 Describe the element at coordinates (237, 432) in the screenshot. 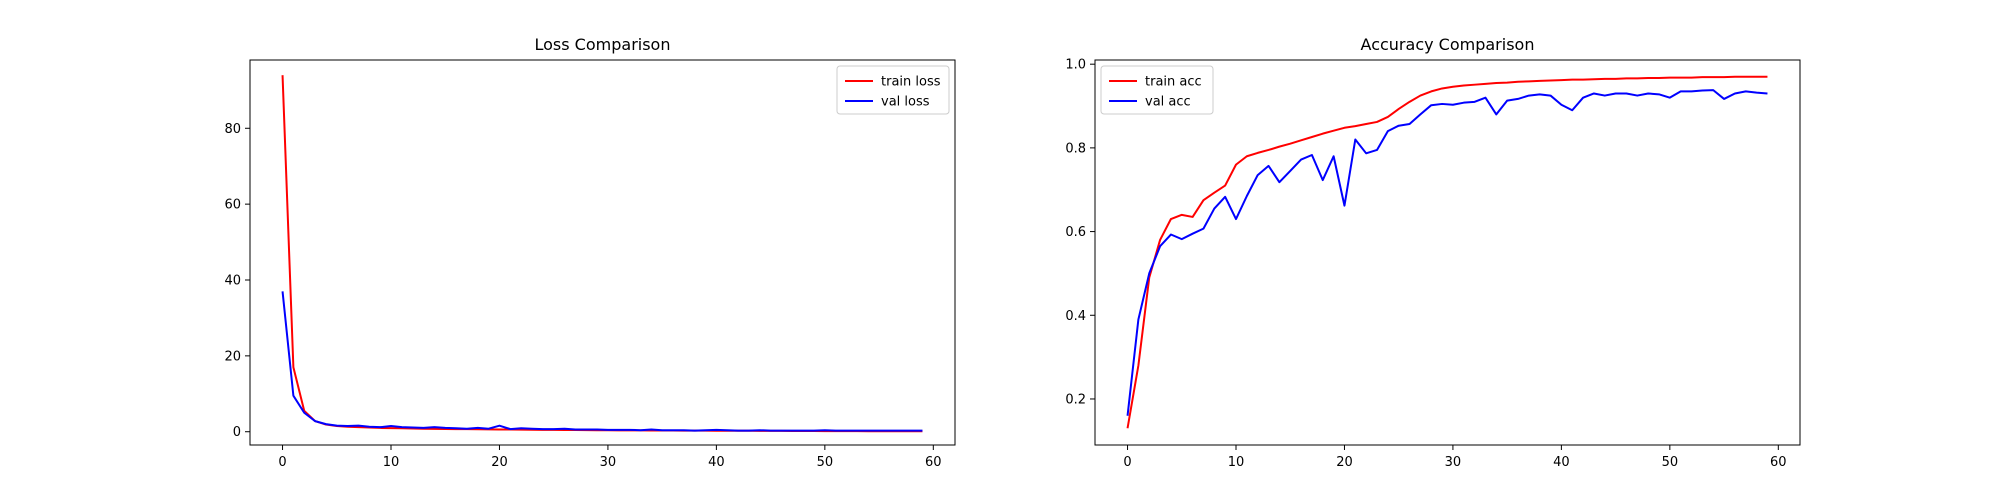

I see `y-tick-label: 0` at that location.